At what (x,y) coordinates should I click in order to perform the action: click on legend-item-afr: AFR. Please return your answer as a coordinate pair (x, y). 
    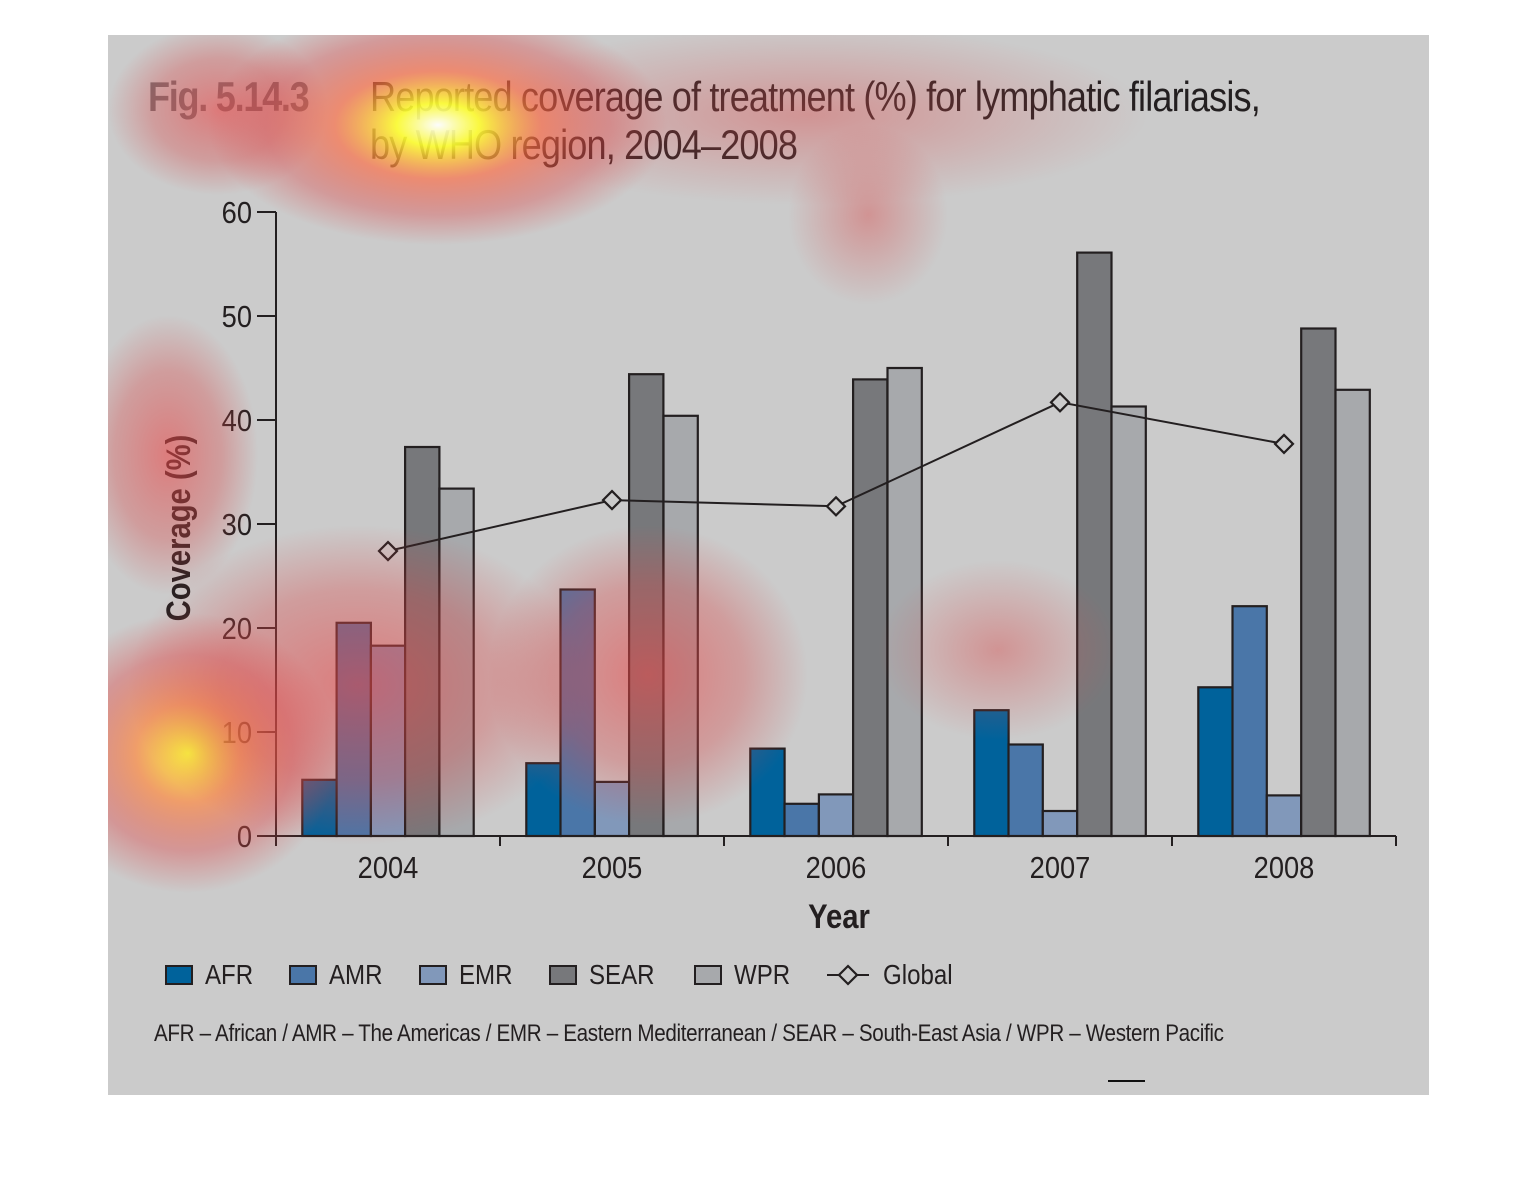
    Looking at the image, I should click on (213, 975).